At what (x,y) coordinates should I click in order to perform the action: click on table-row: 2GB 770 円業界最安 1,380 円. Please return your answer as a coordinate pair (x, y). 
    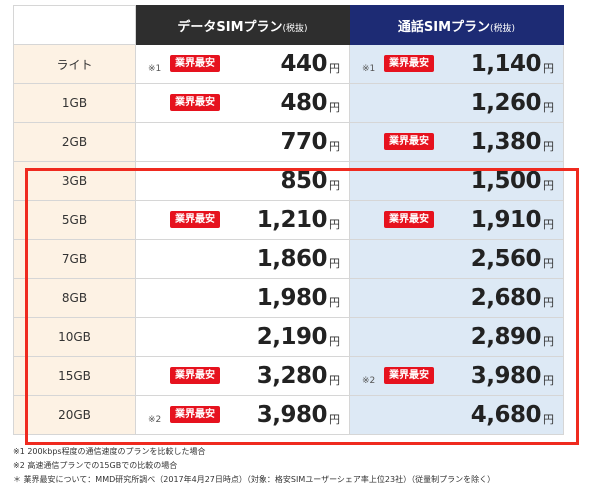
    Looking at the image, I should click on (288, 142).